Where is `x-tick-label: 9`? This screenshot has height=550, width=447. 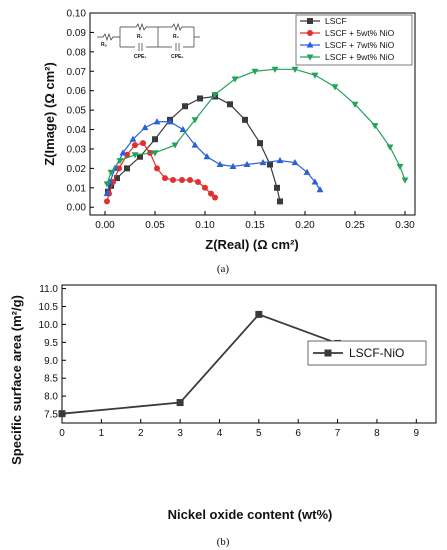 x-tick-label: 9 is located at coordinates (417, 433).